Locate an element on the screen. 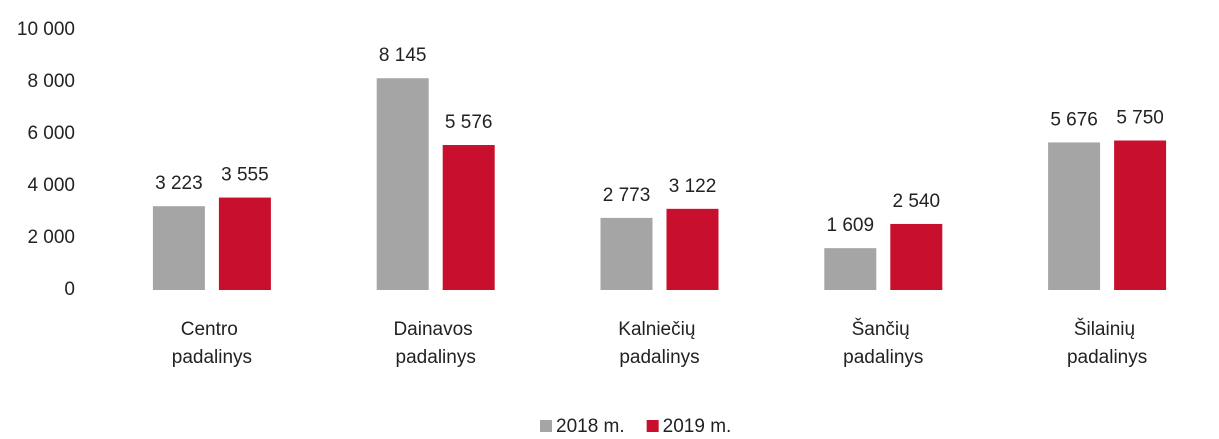 This screenshot has height=439, width=1219. value-label: 5 750 is located at coordinates (1140, 118).